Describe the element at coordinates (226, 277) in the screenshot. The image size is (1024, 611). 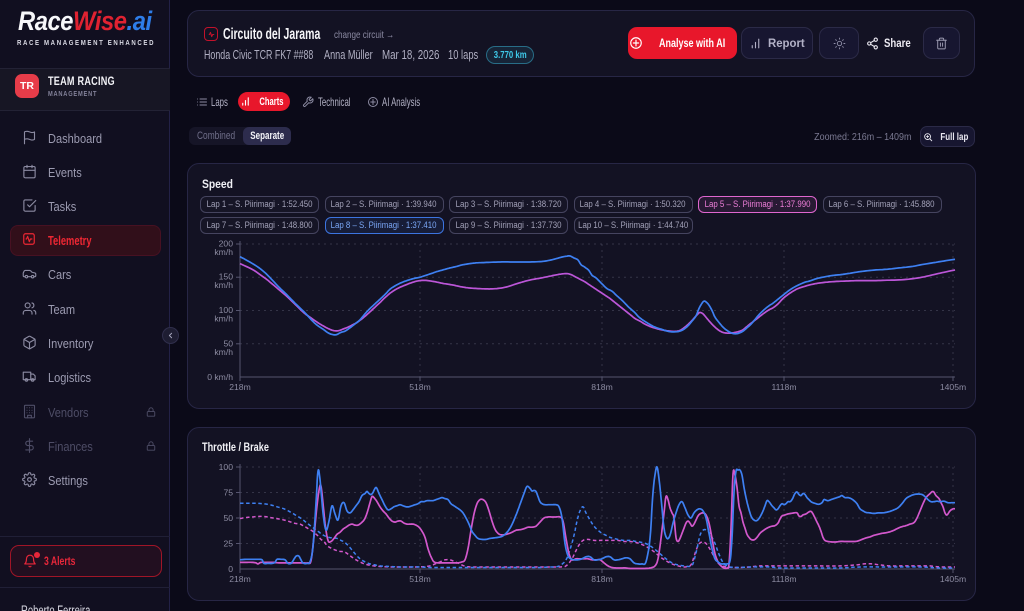
I see `svg-text: 150` at that location.